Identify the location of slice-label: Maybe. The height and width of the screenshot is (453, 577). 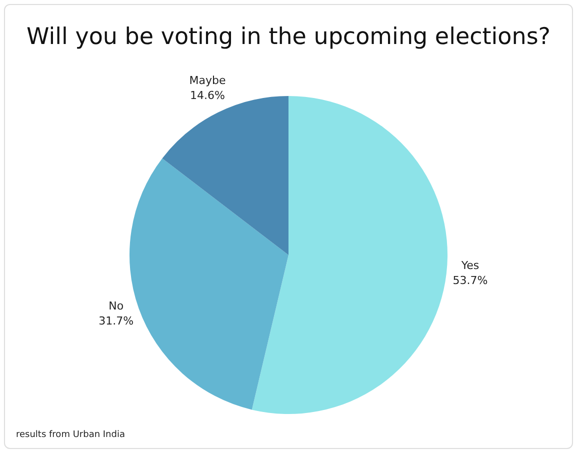
(207, 80).